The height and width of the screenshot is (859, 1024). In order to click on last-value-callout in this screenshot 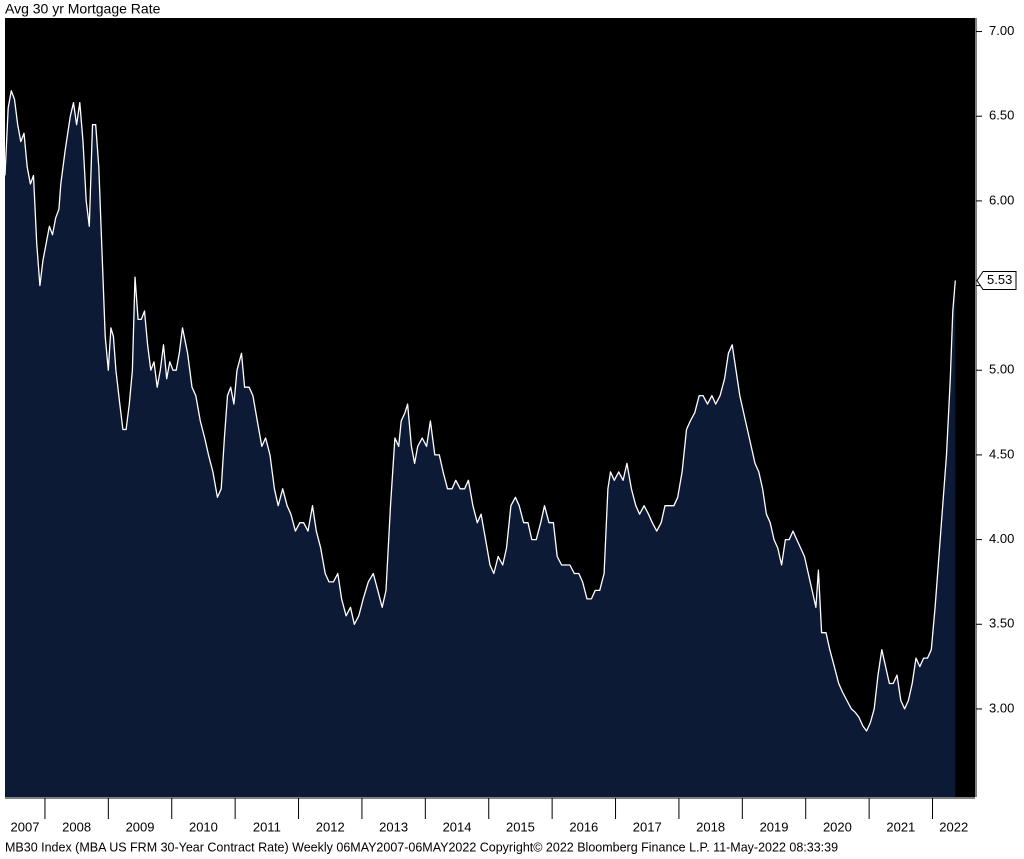, I will do `click(996, 280)`.